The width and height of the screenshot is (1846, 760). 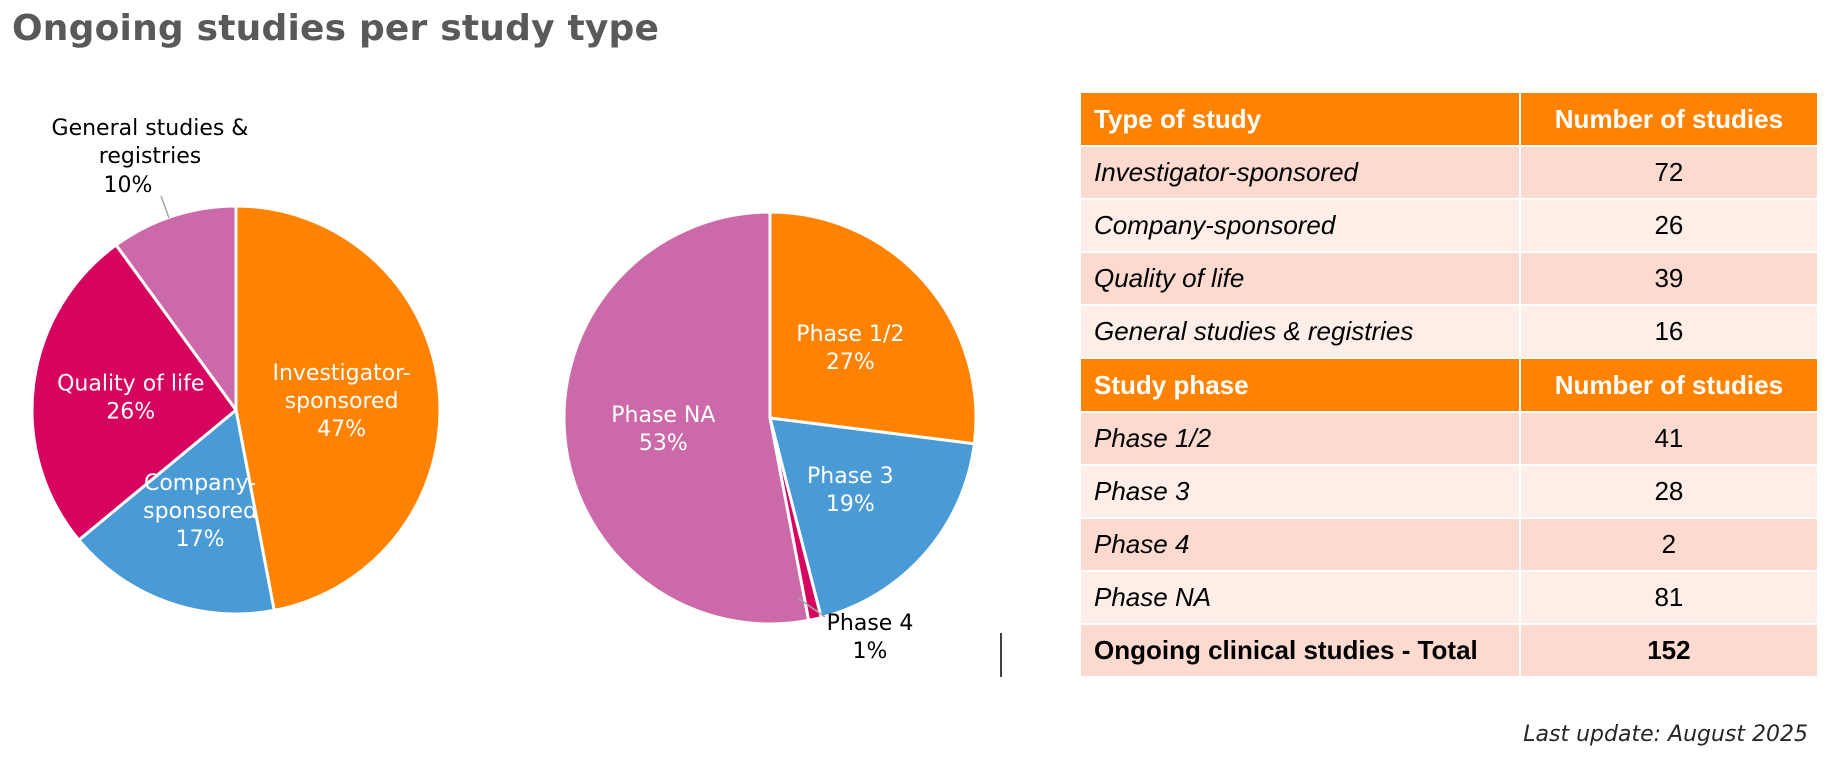 What do you see at coordinates (1300, 491) in the screenshot?
I see `row-label: Phase 3` at bounding box center [1300, 491].